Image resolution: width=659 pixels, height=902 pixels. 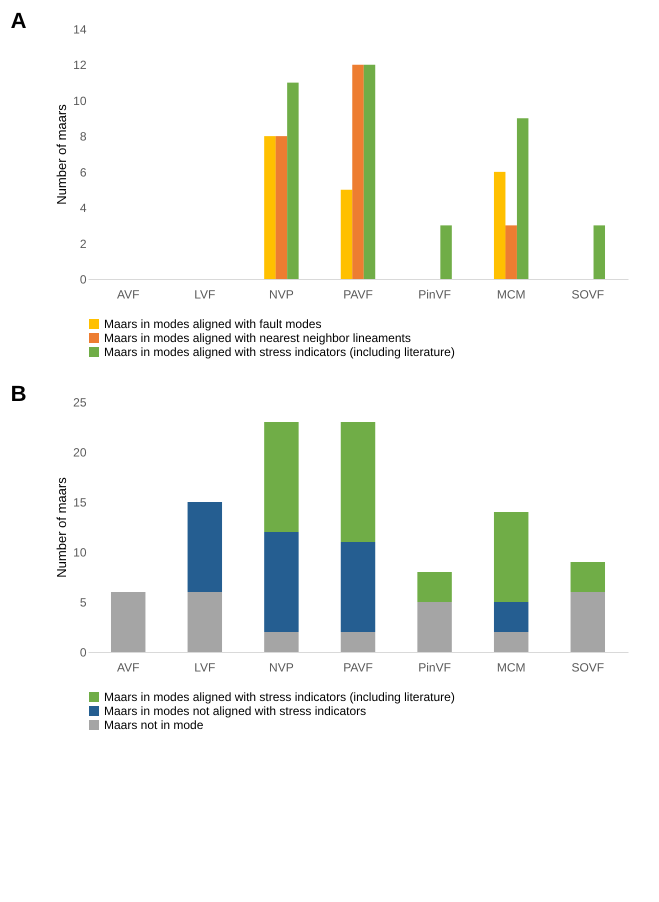 I want to click on legend-label: Maars in modes aligned with fault modes, so click(x=213, y=324).